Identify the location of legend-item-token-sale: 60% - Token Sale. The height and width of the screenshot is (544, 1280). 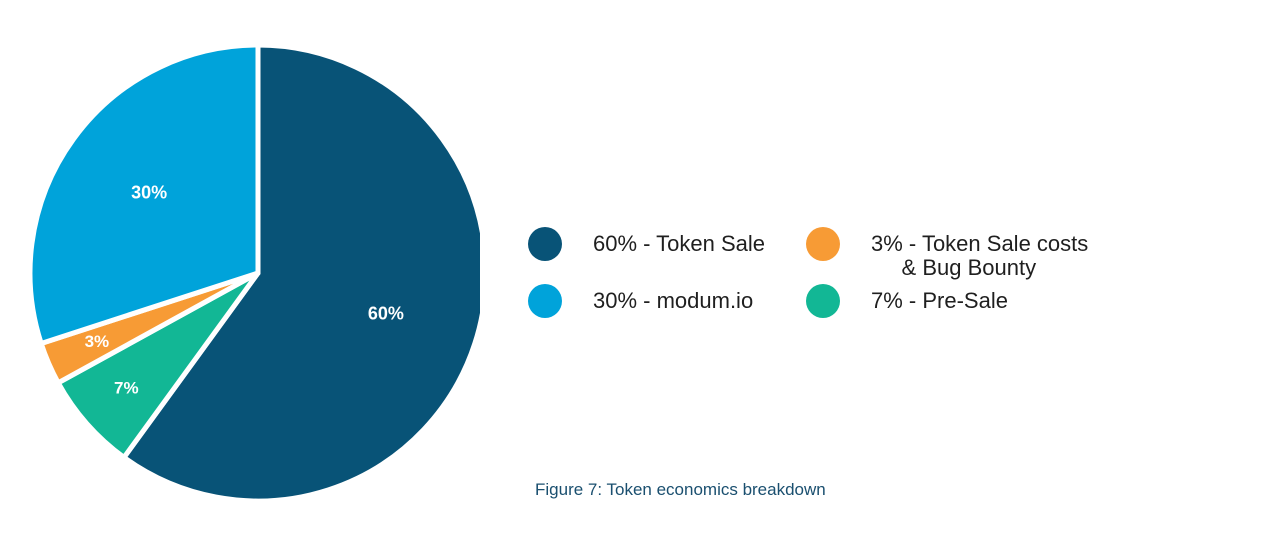
(647, 244).